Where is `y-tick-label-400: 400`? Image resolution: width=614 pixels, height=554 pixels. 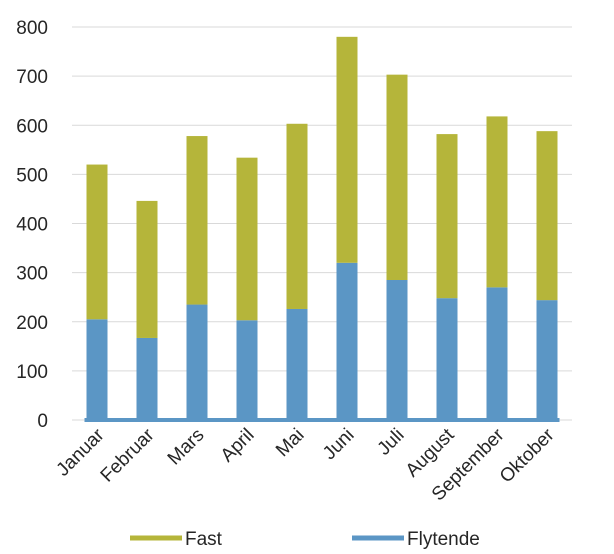 y-tick-label-400: 400 is located at coordinates (32, 225).